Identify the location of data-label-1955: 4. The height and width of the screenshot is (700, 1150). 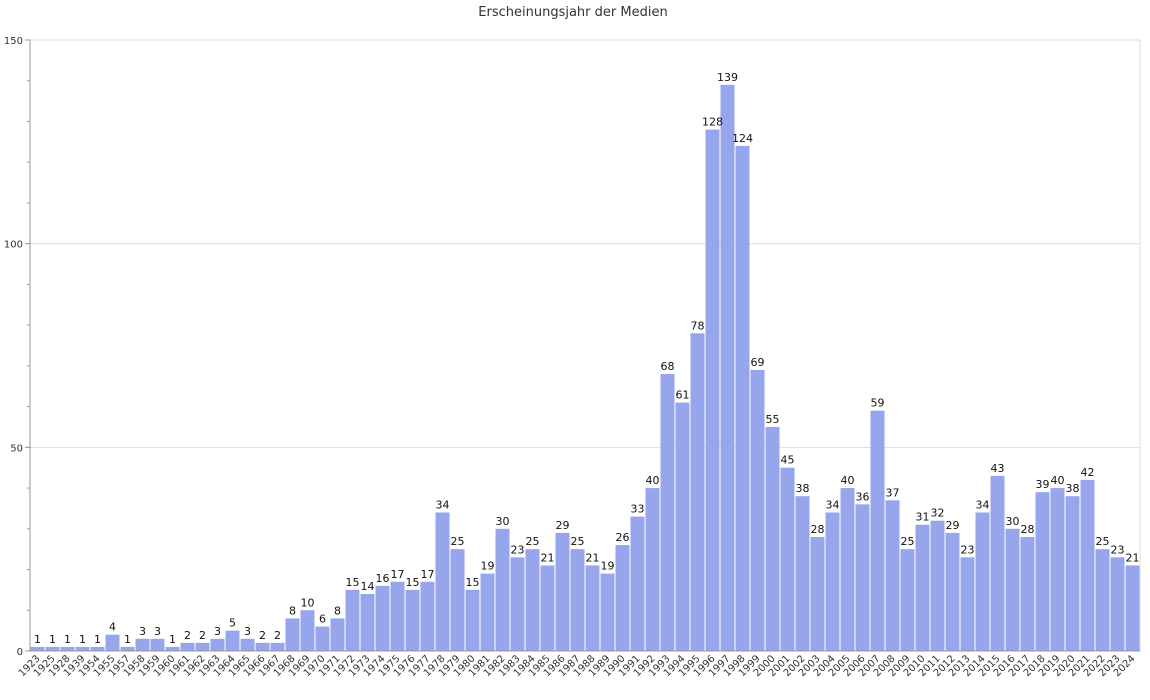
(112, 627).